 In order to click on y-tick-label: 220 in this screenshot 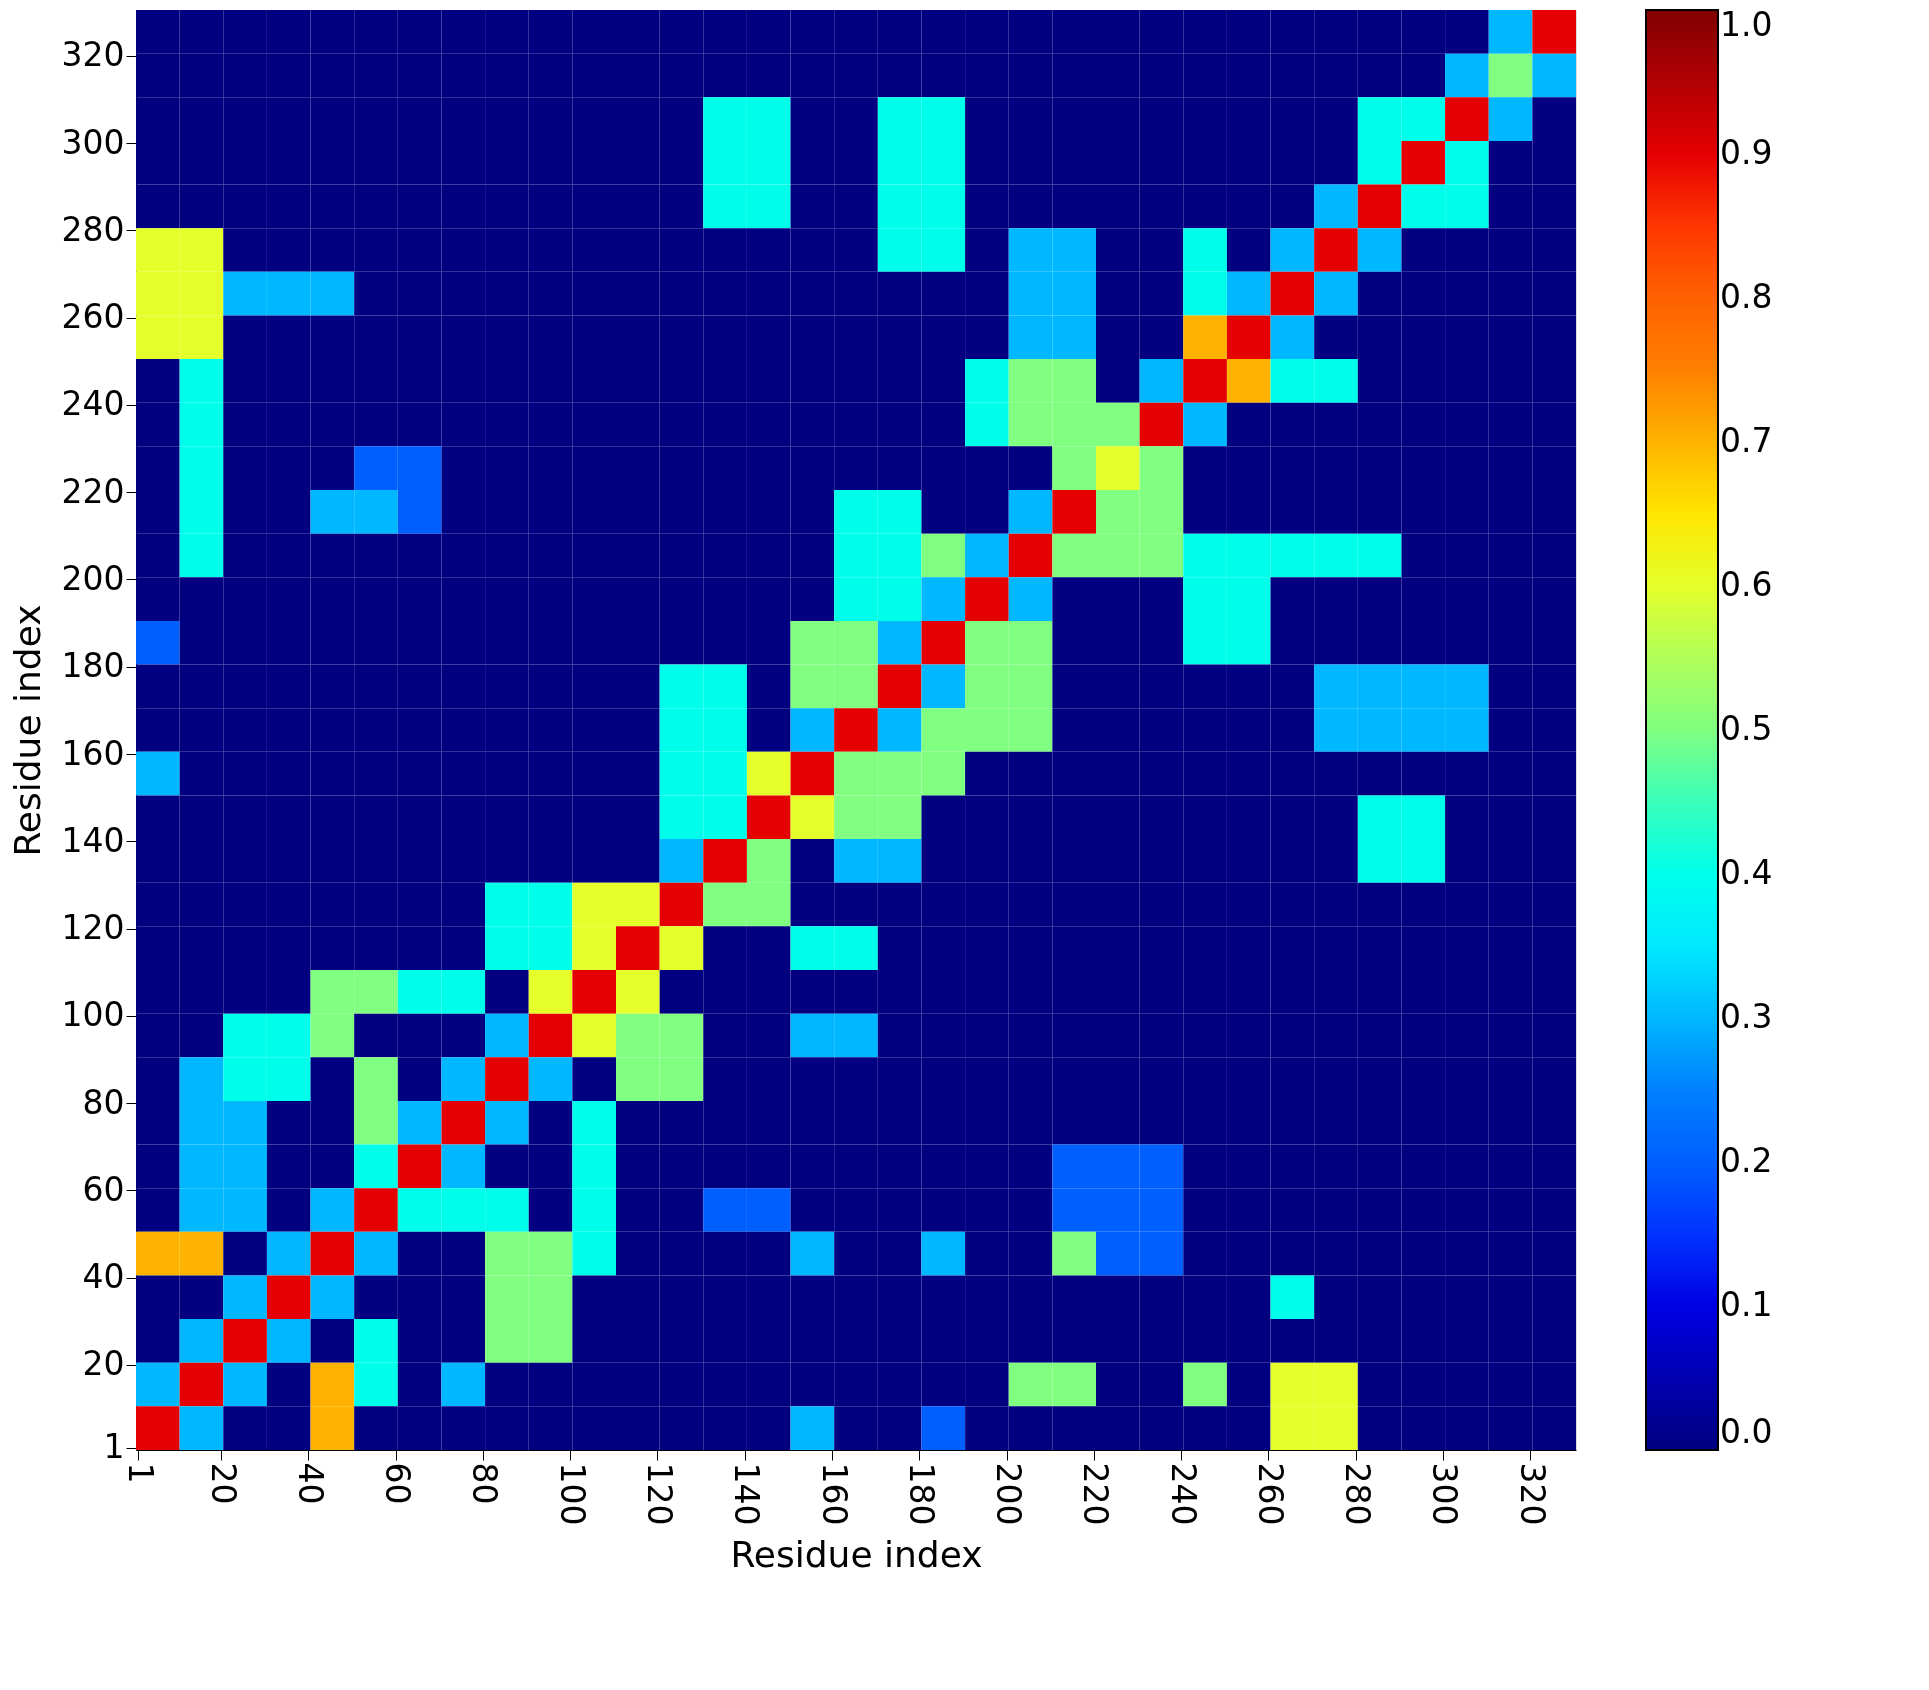, I will do `click(93, 491)`.